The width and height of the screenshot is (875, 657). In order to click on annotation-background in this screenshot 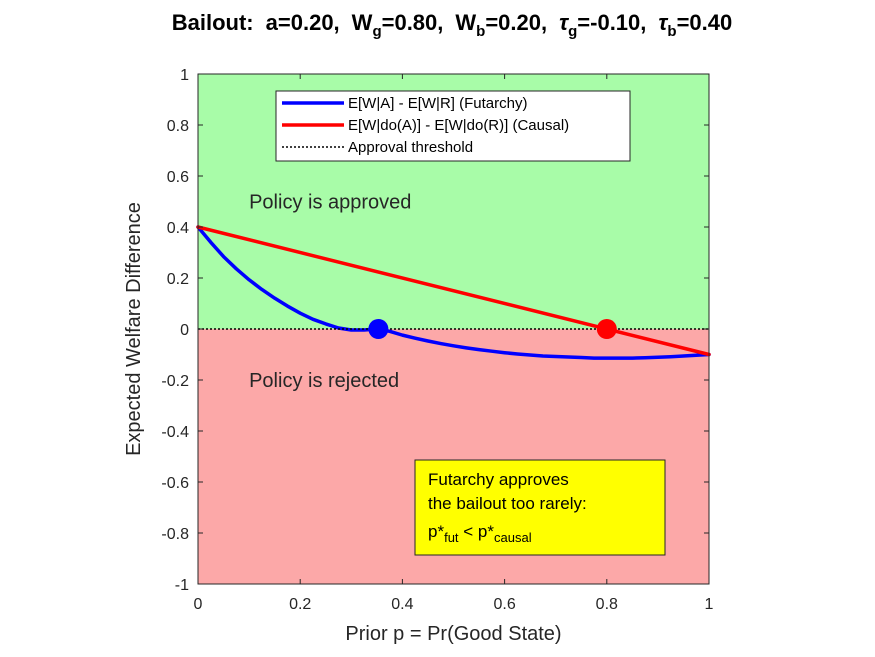, I will do `click(540, 507)`.